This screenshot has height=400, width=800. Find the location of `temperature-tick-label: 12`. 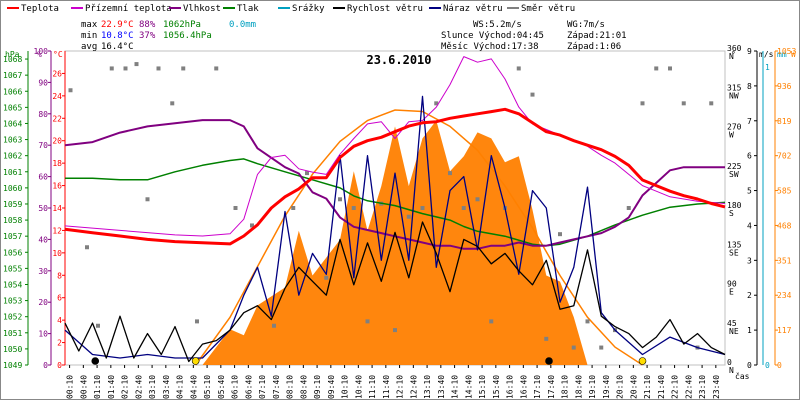

temperature-tick-label: 12 is located at coordinates (57, 230).